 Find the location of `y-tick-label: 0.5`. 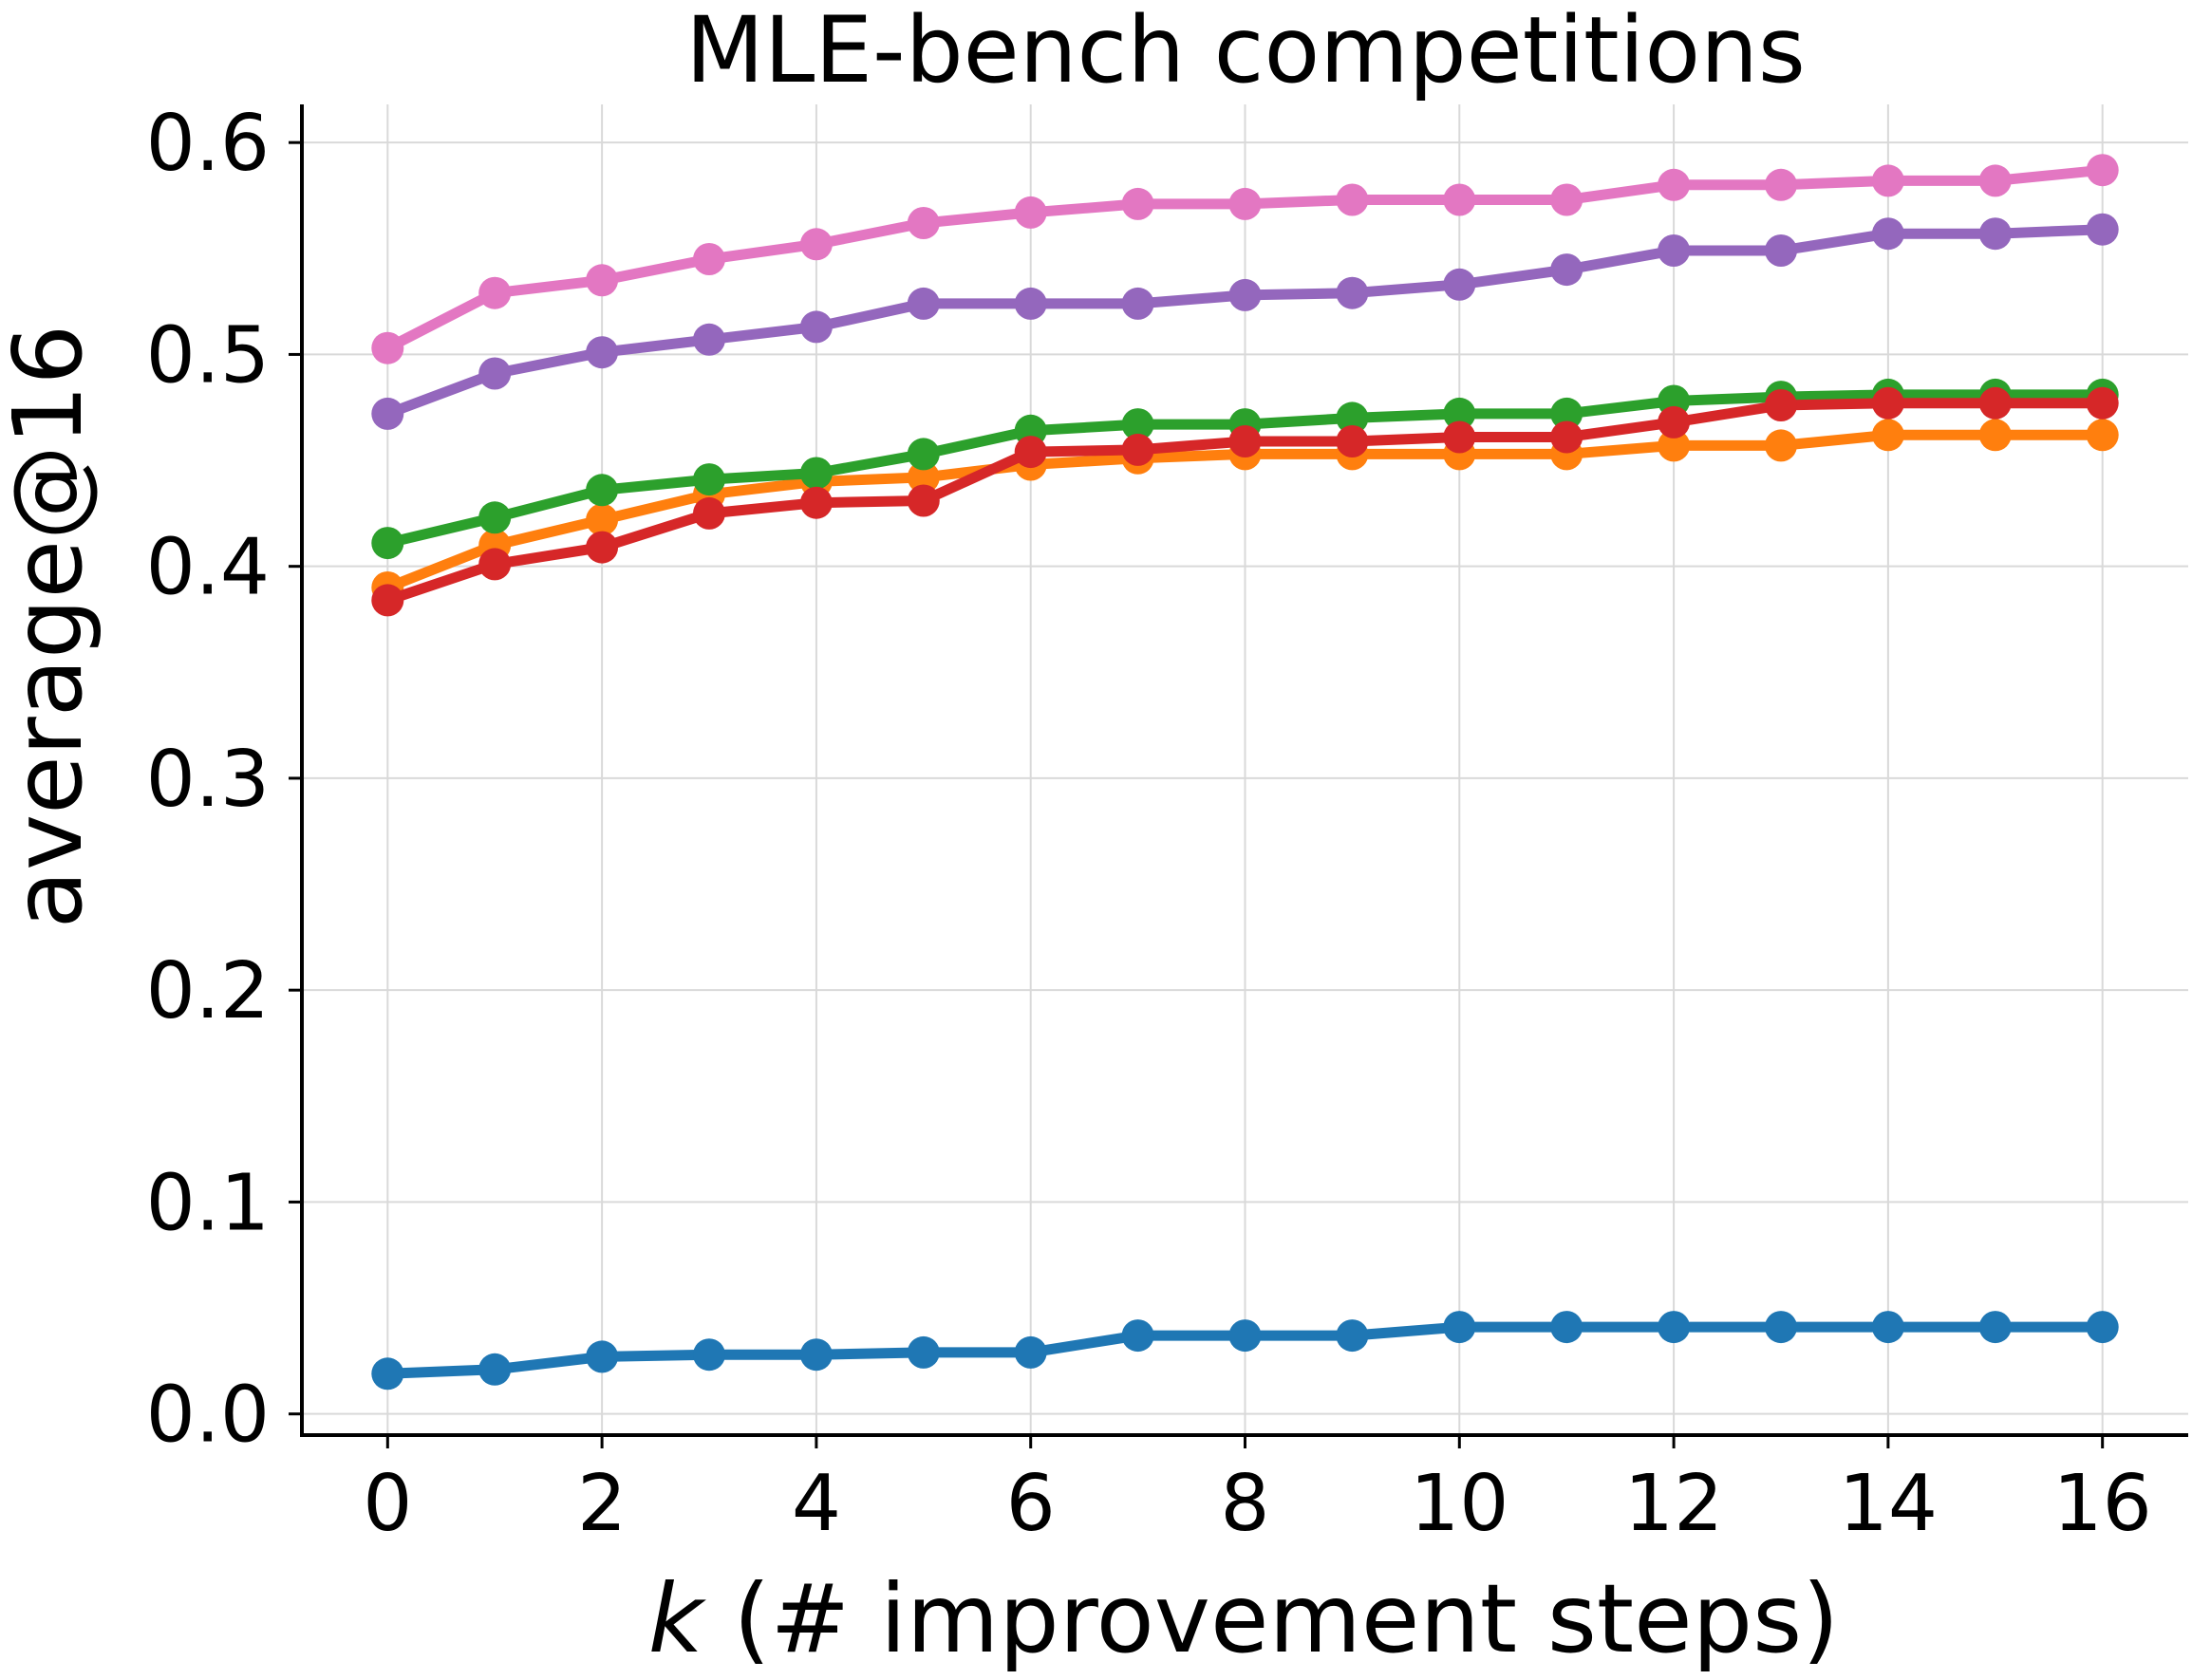

y-tick-label: 0.5 is located at coordinates (208, 356).